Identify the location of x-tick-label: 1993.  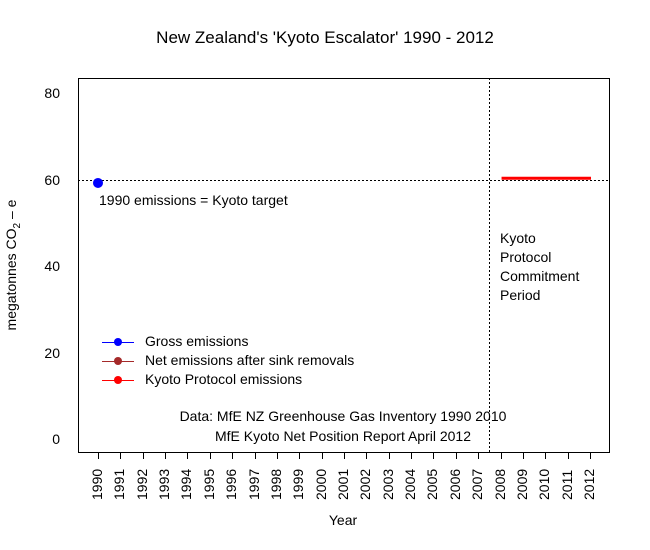
(164, 484).